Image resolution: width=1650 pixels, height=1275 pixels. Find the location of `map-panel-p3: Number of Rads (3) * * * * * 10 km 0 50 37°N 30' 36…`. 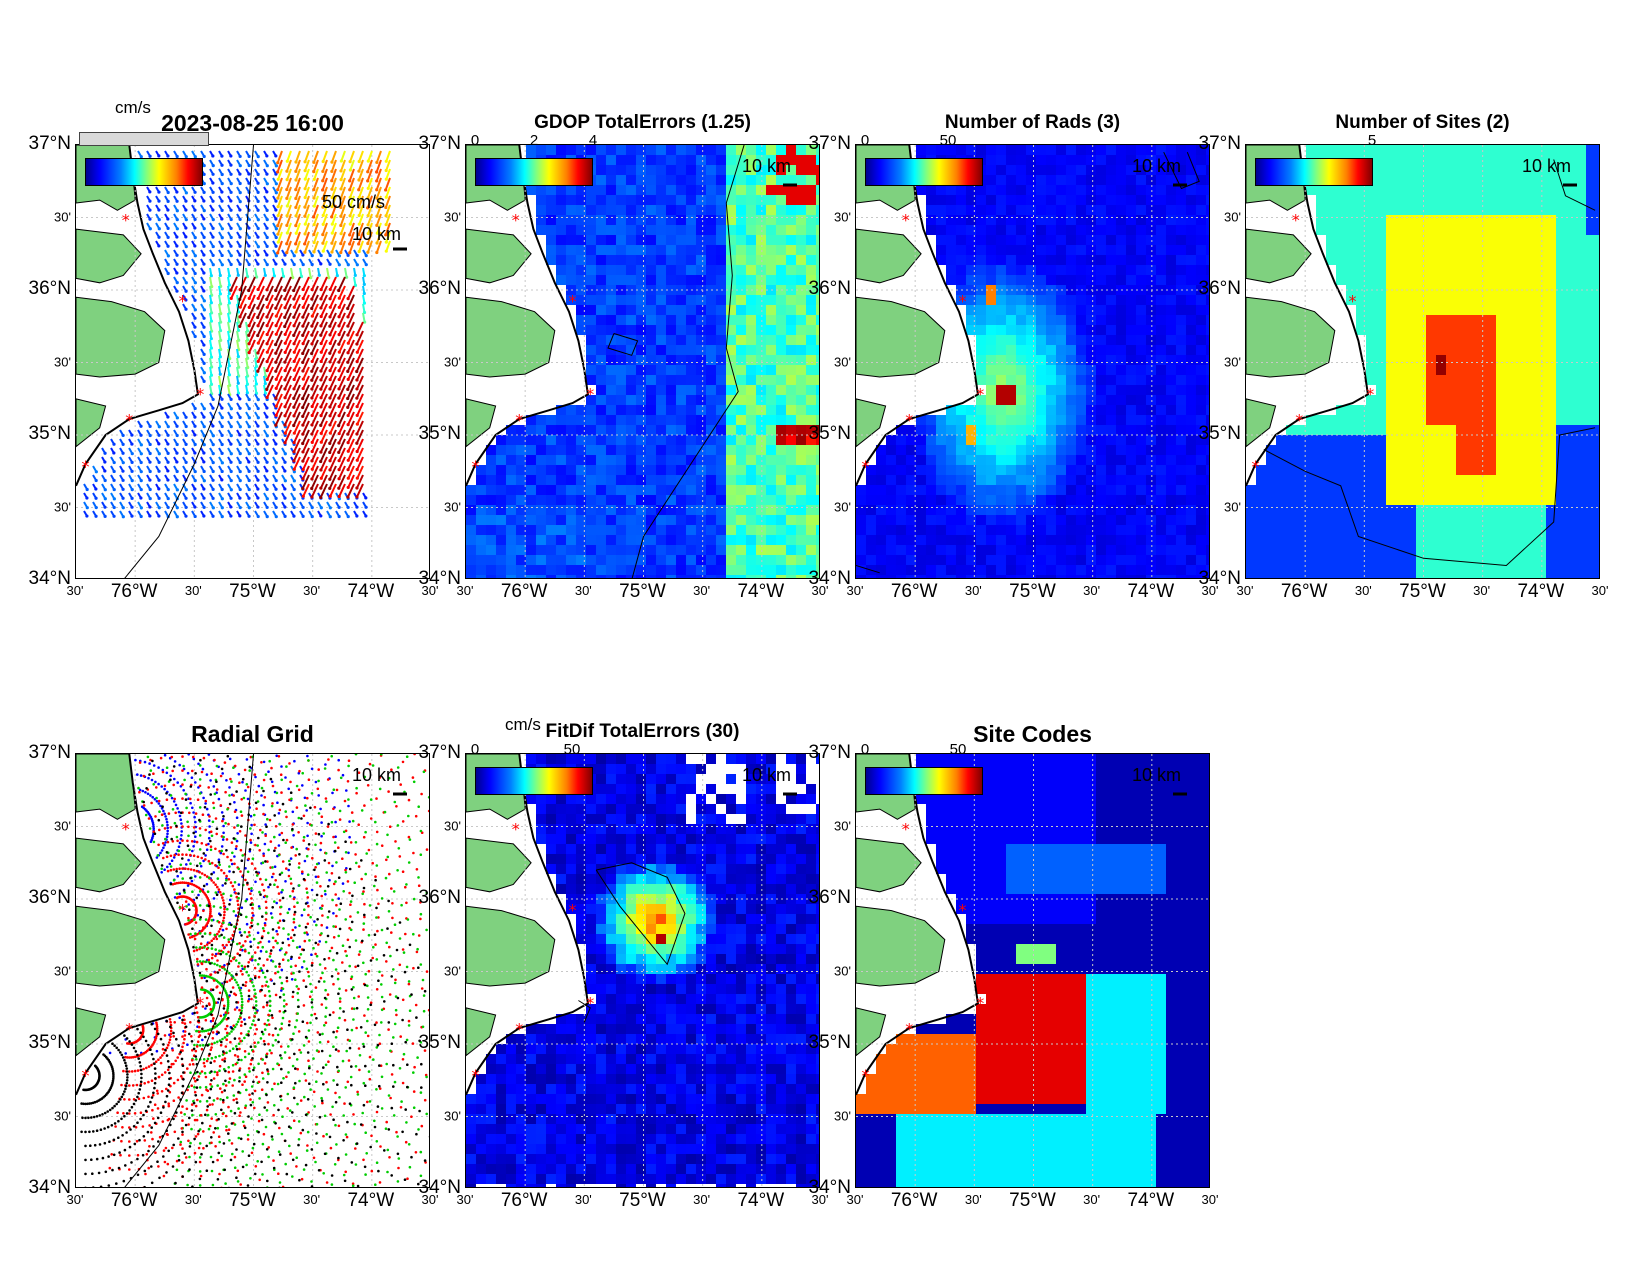

map-panel-p3: Number of Rads (3) * * * * * 10 km 0 50 37°N 30' 36… is located at coordinates (1014, 357).